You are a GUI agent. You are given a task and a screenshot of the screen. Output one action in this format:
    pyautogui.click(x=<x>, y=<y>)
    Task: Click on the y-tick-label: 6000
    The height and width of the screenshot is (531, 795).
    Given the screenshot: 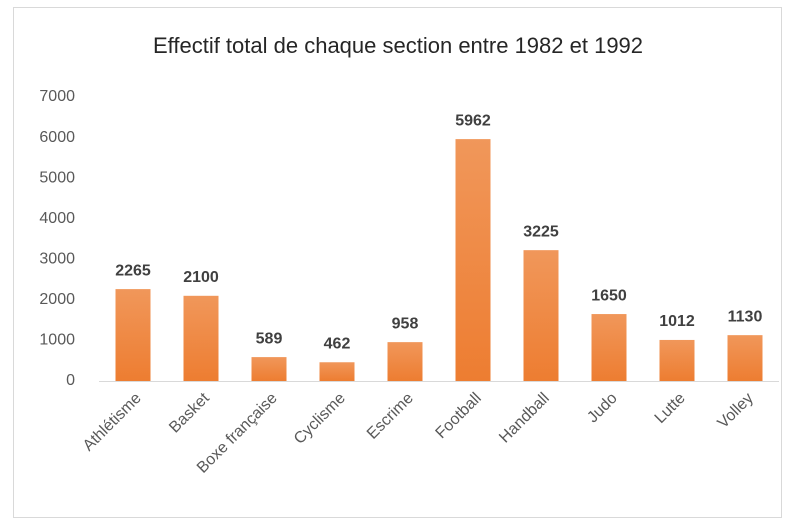 What is the action you would take?
    pyautogui.click(x=57, y=137)
    